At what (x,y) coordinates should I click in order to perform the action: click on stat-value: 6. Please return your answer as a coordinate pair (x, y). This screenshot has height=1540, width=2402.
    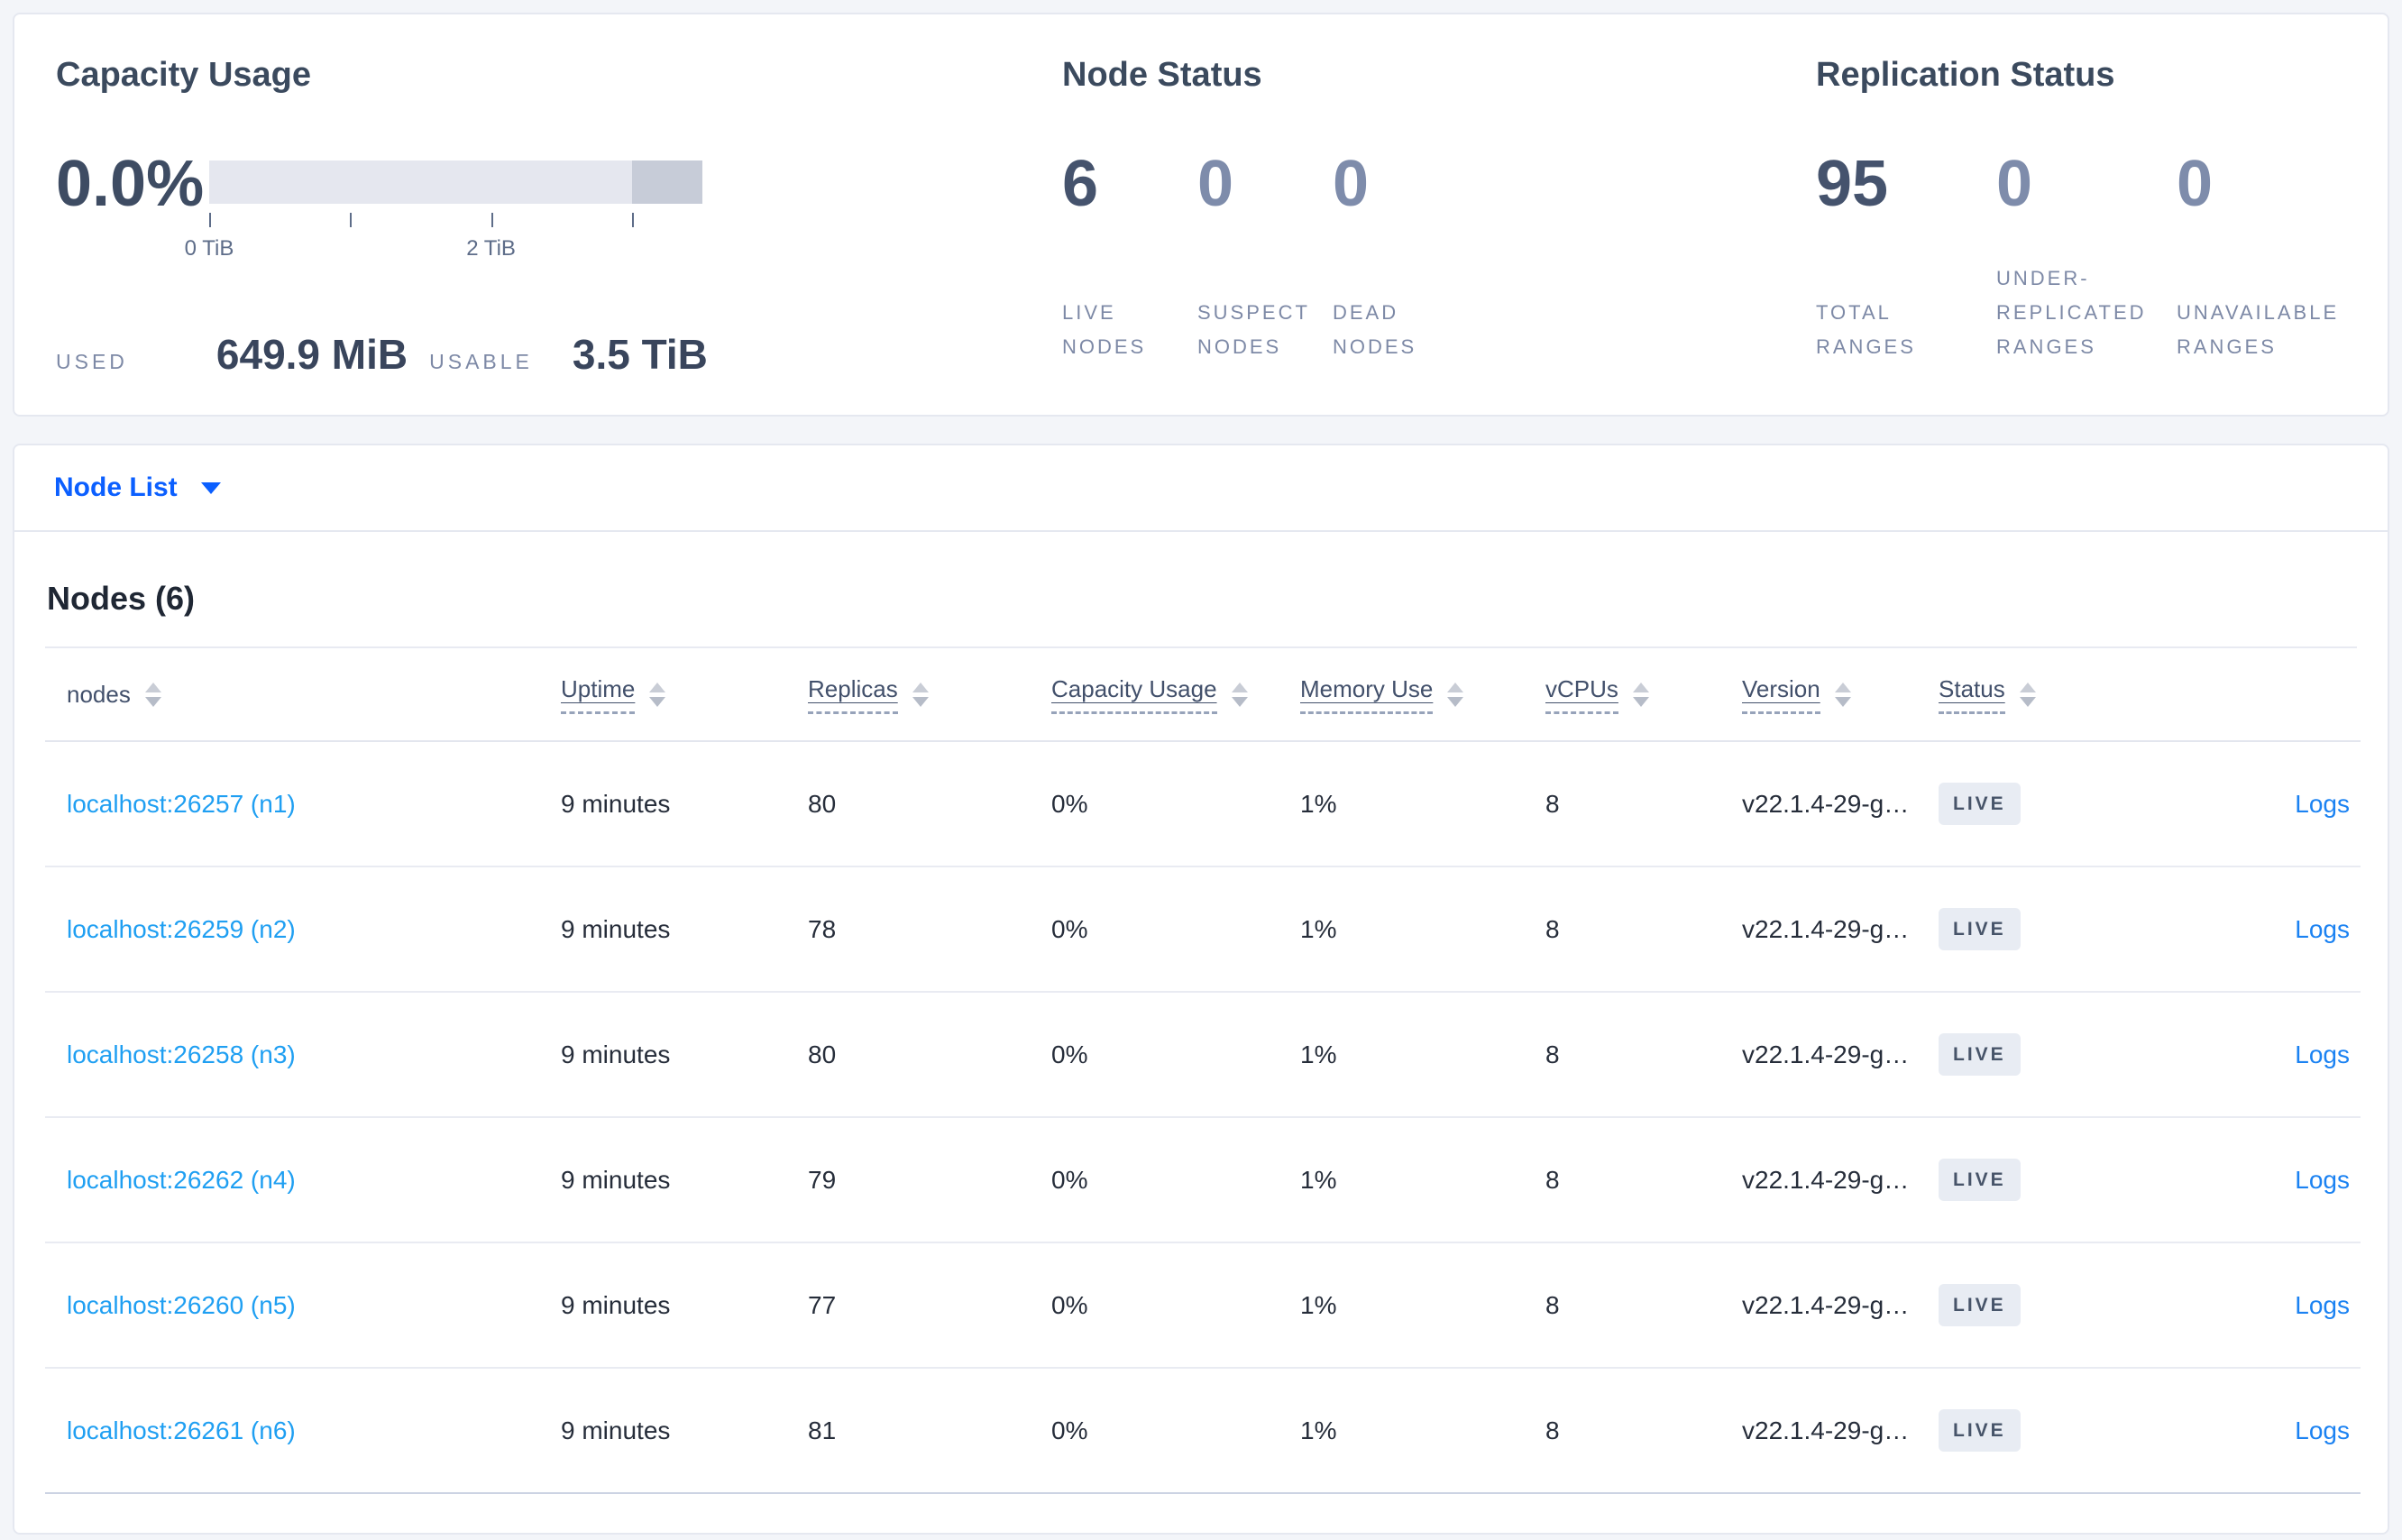
    Looking at the image, I should click on (1080, 184).